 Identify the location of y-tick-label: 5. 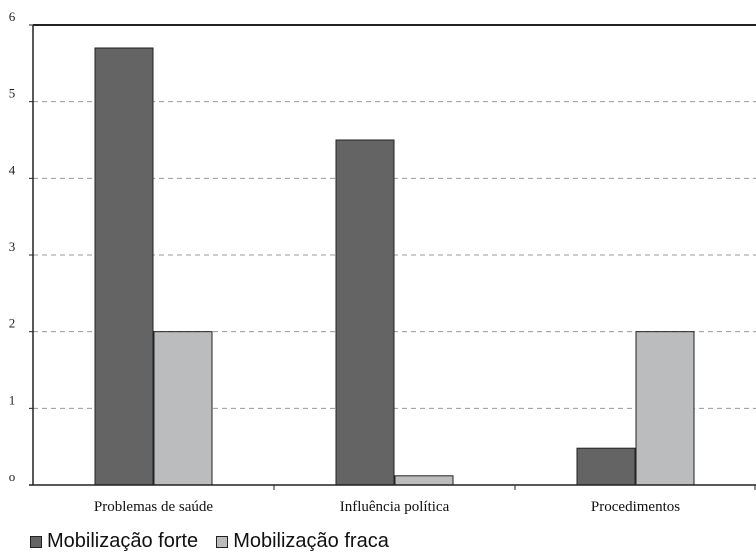
(12, 93).